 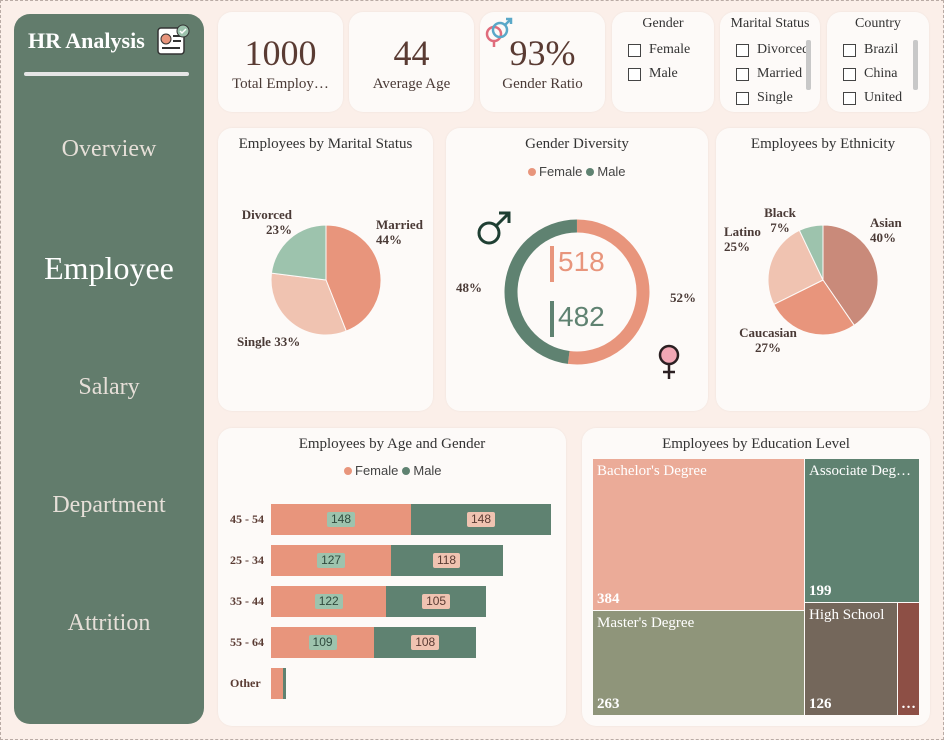 I want to click on slicer-option-china: China, so click(x=870, y=74).